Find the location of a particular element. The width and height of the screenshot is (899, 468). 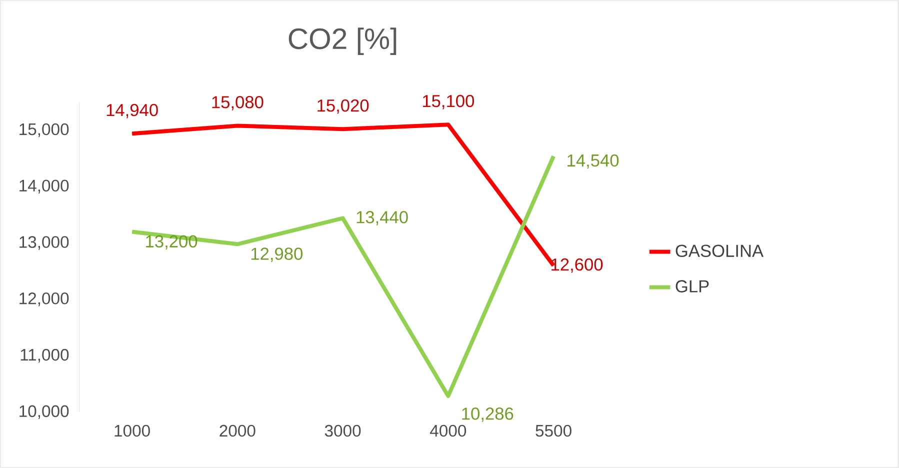

data-label: 10,286 is located at coordinates (488, 414).